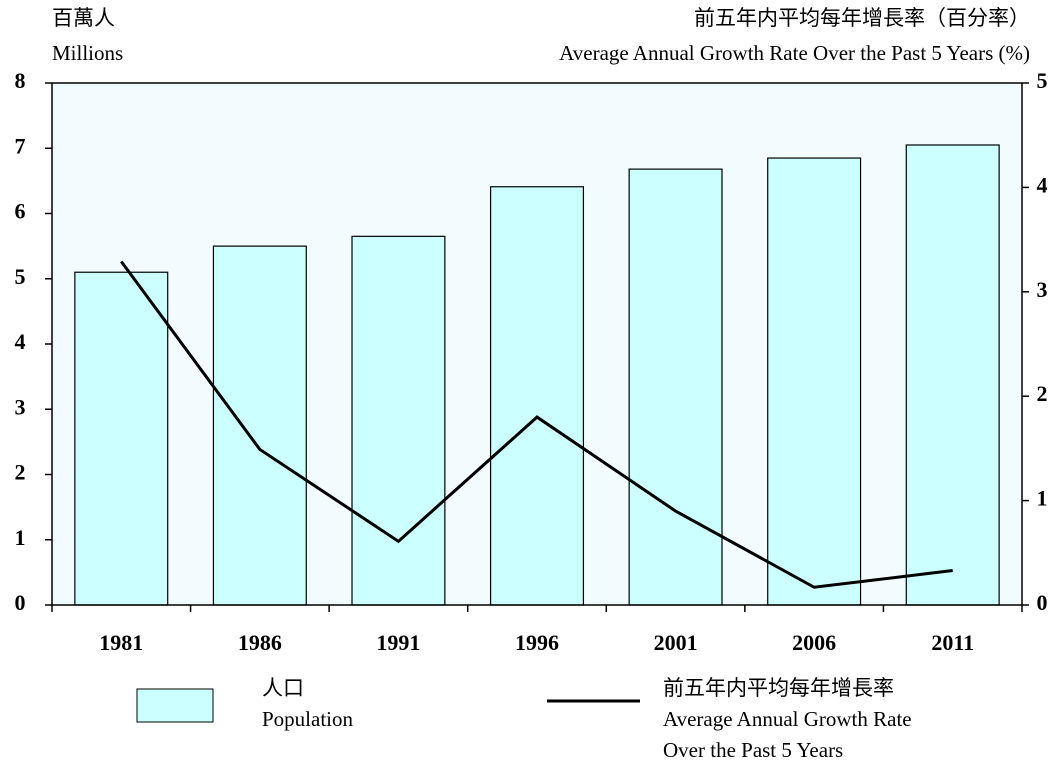 The width and height of the screenshot is (1058, 771). Describe the element at coordinates (1042, 498) in the screenshot. I see `y2-tick-label: 1` at that location.